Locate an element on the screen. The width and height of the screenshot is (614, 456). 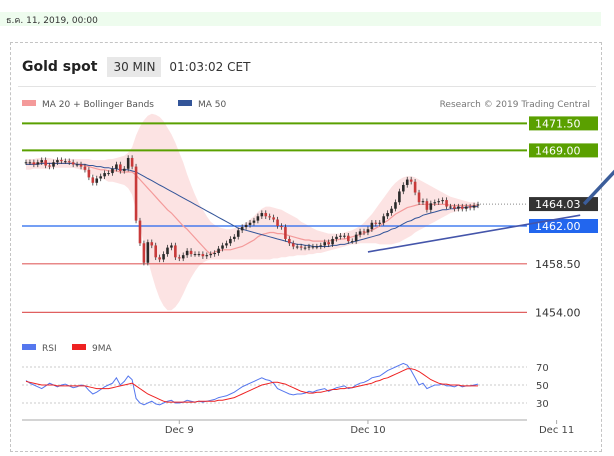
x-tick-label: Dec 11 is located at coordinates (556, 430).